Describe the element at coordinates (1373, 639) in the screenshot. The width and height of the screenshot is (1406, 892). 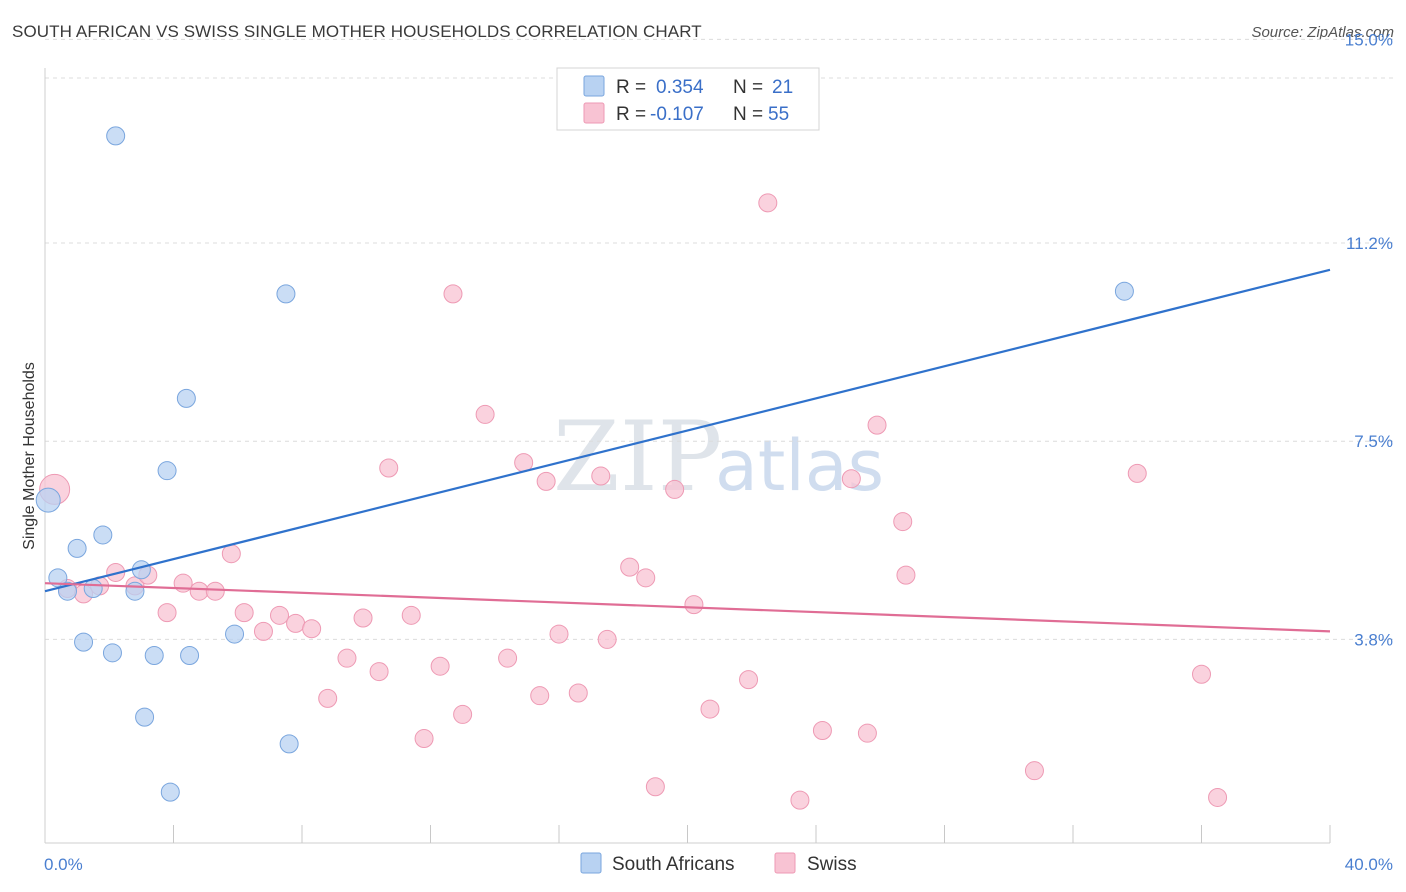
I see `y-tick-label: 3.8%` at that location.